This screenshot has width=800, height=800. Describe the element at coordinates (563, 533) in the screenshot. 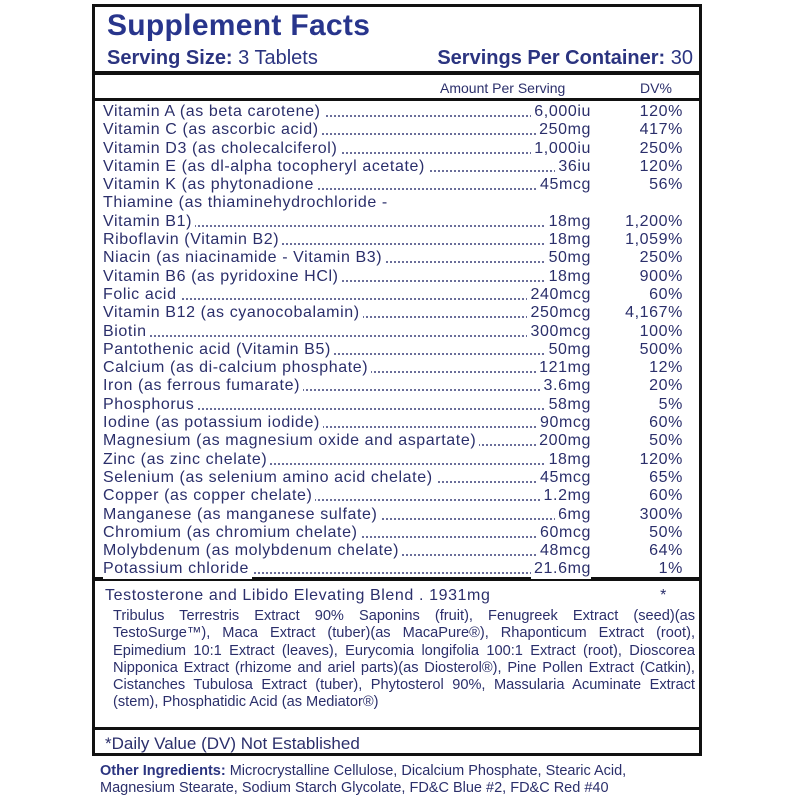

I see `nutrient-amount: 60mcg` at that location.